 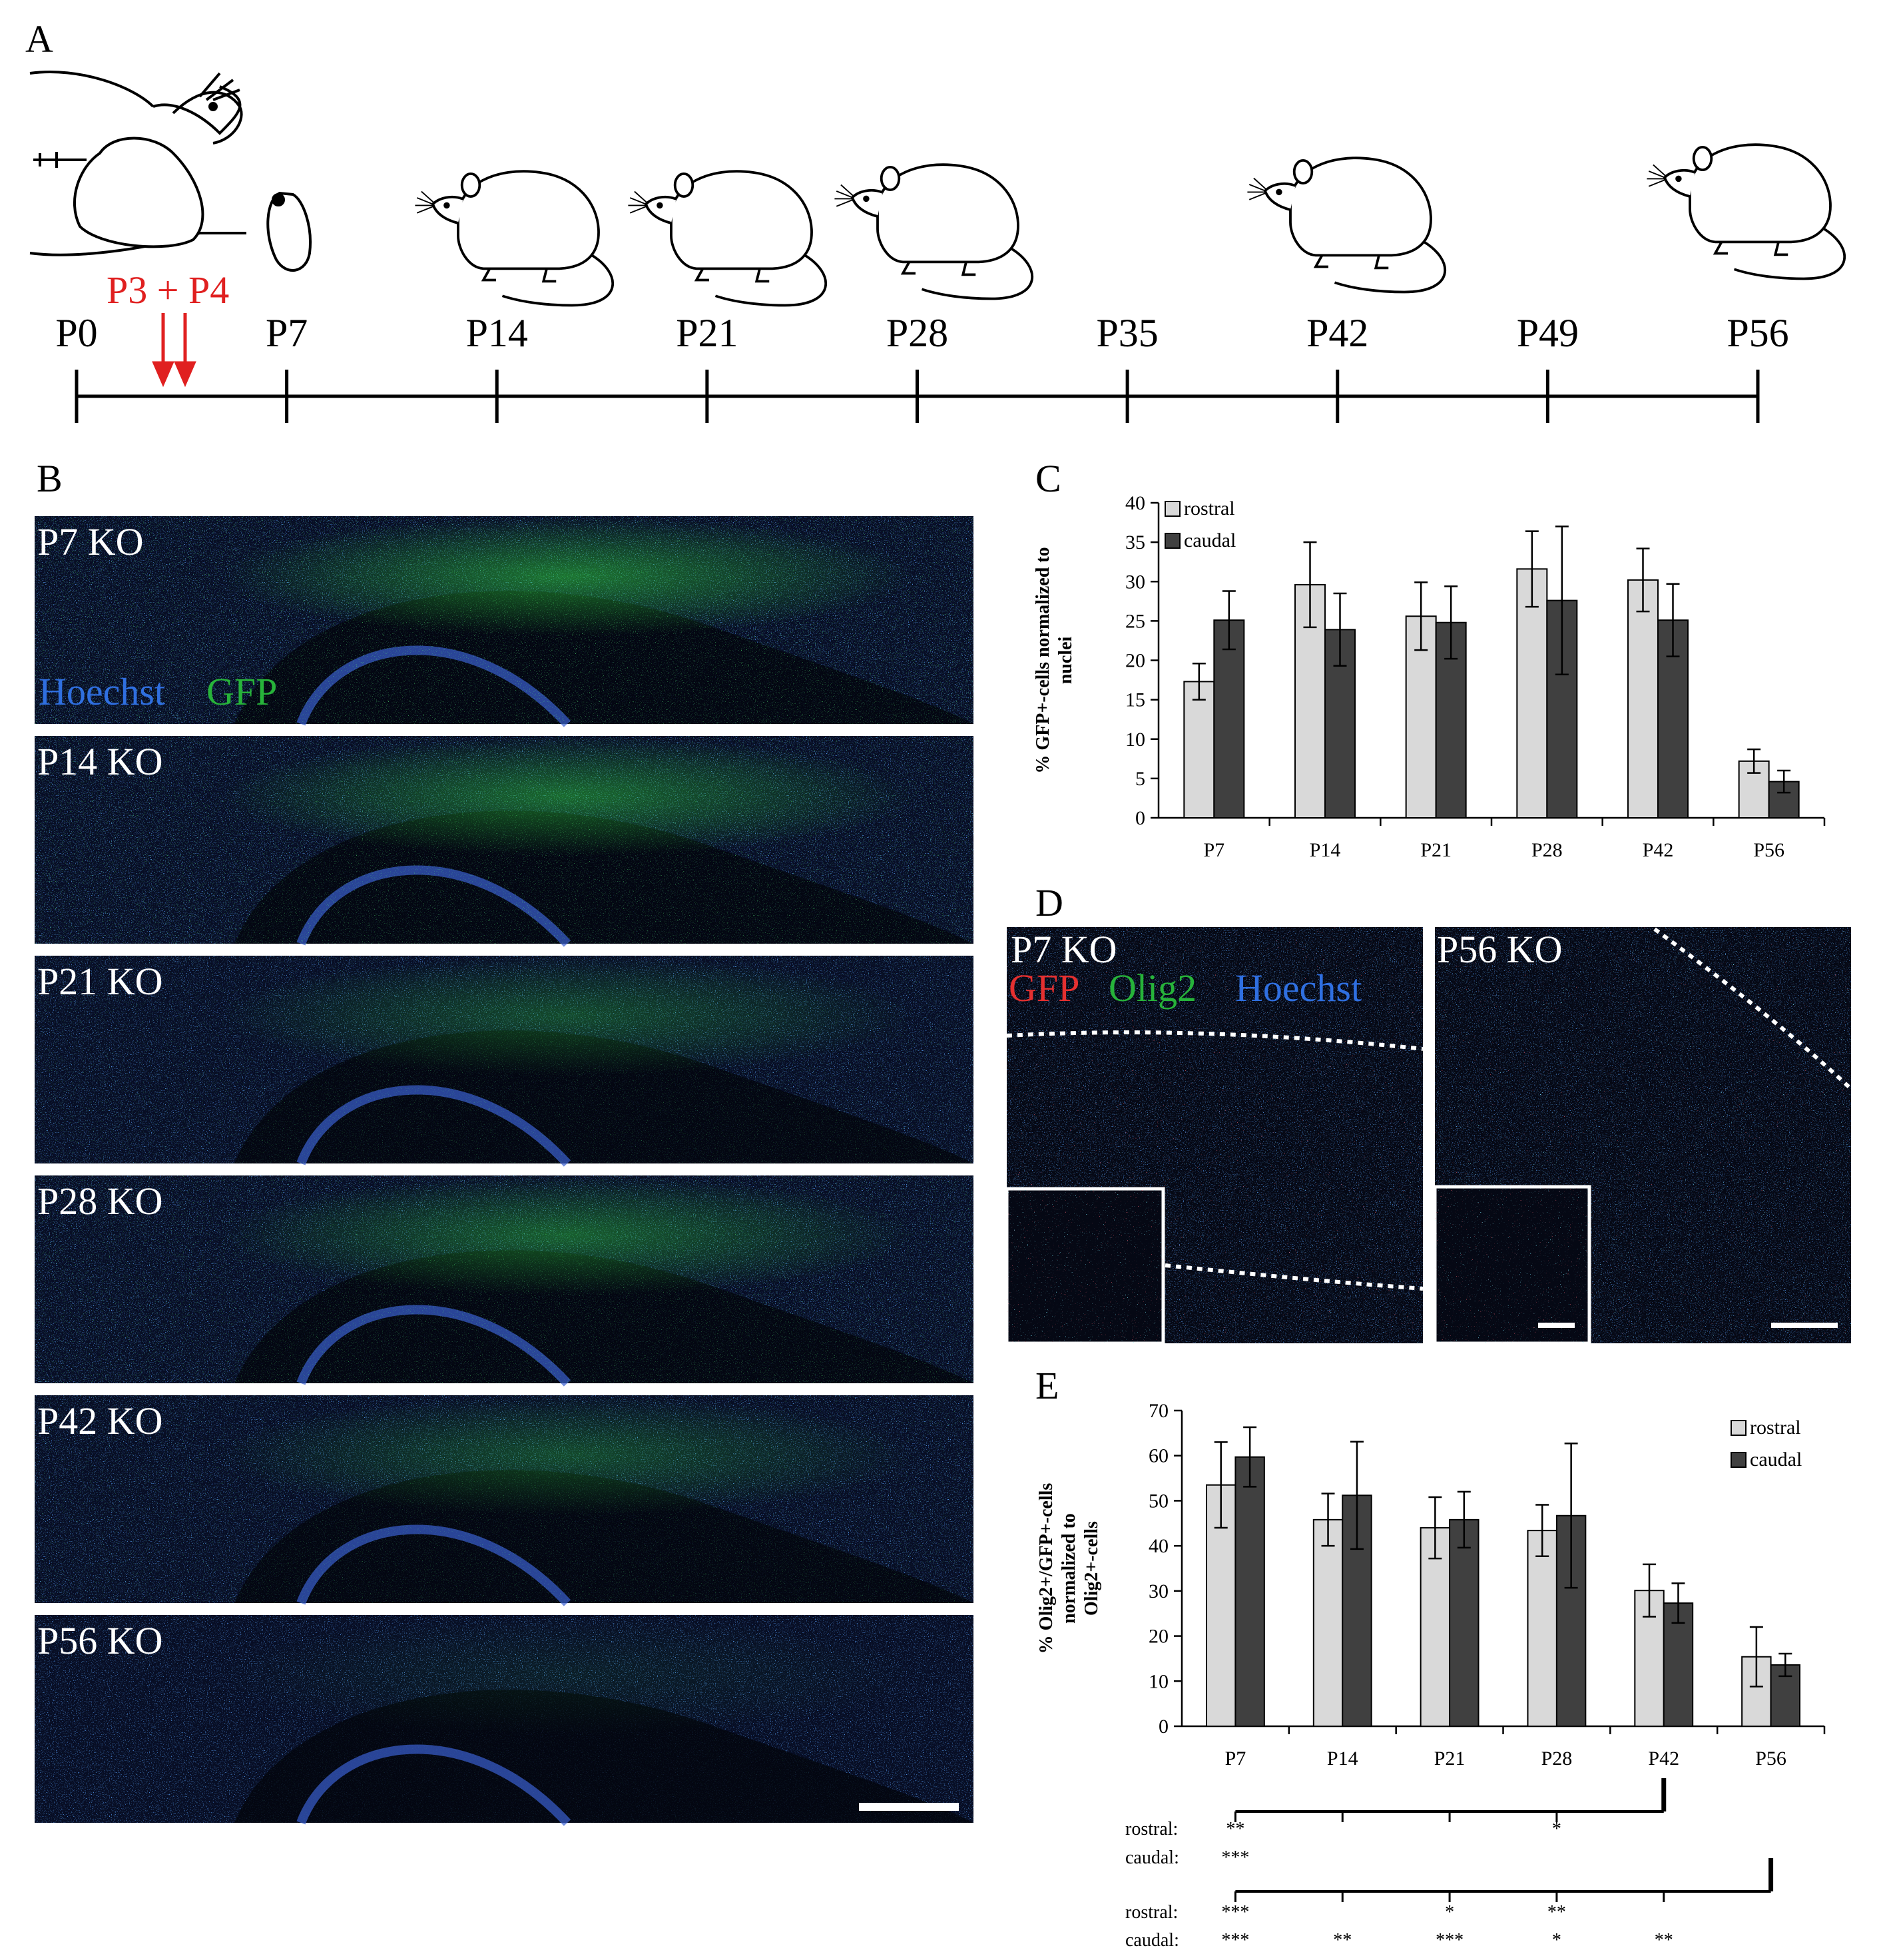 What do you see at coordinates (1435, 1627) in the screenshot?
I see `bar-rostral-p21` at bounding box center [1435, 1627].